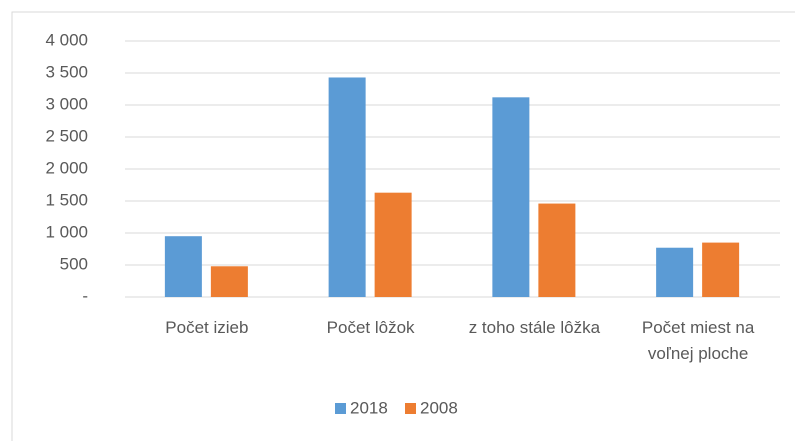 The height and width of the screenshot is (441, 795). Describe the element at coordinates (207, 327) in the screenshot. I see `x-tick-label: Počet izieb` at that location.